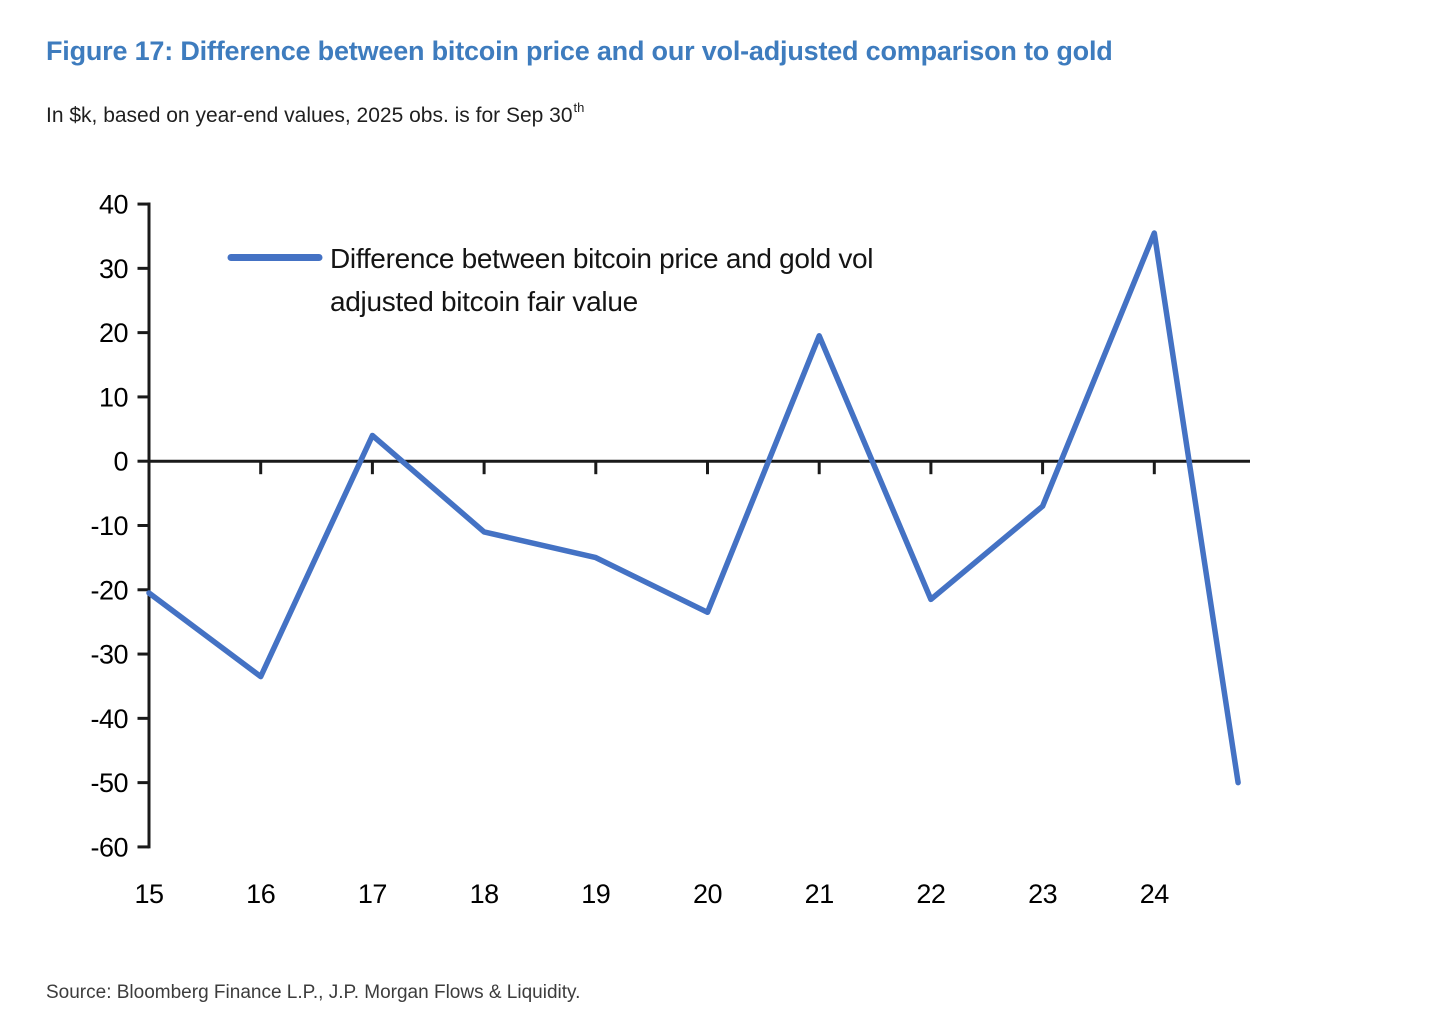  I want to click on y-tick-label: 40, so click(113, 205).